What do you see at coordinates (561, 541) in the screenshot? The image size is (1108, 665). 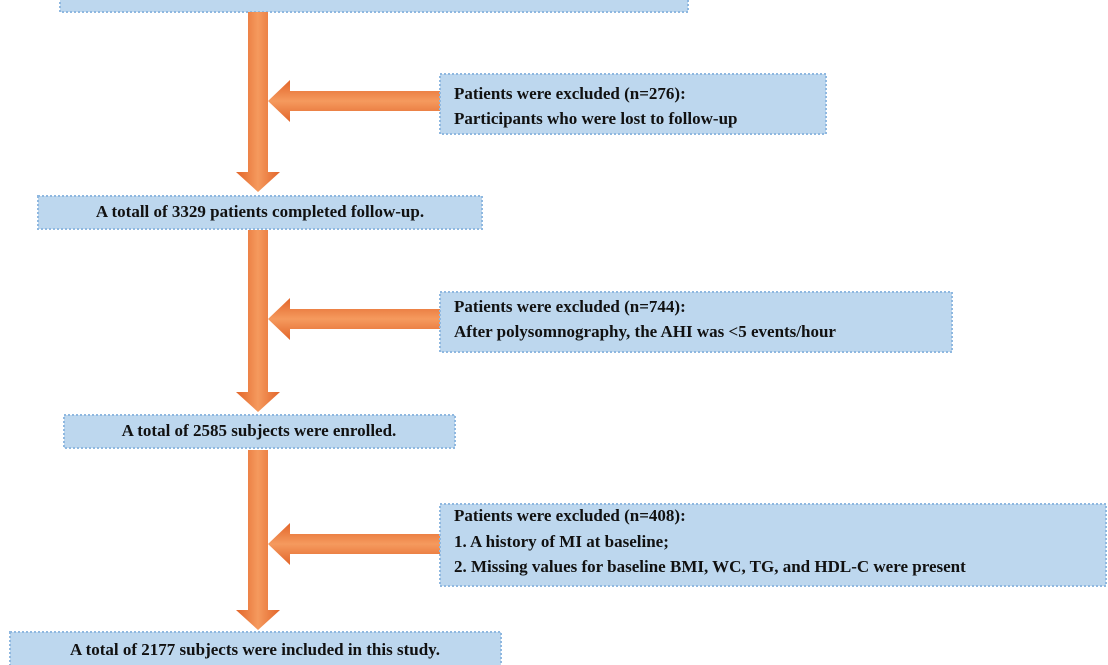 I see `exclusion-text: 1. A history of MI at baseline;` at bounding box center [561, 541].